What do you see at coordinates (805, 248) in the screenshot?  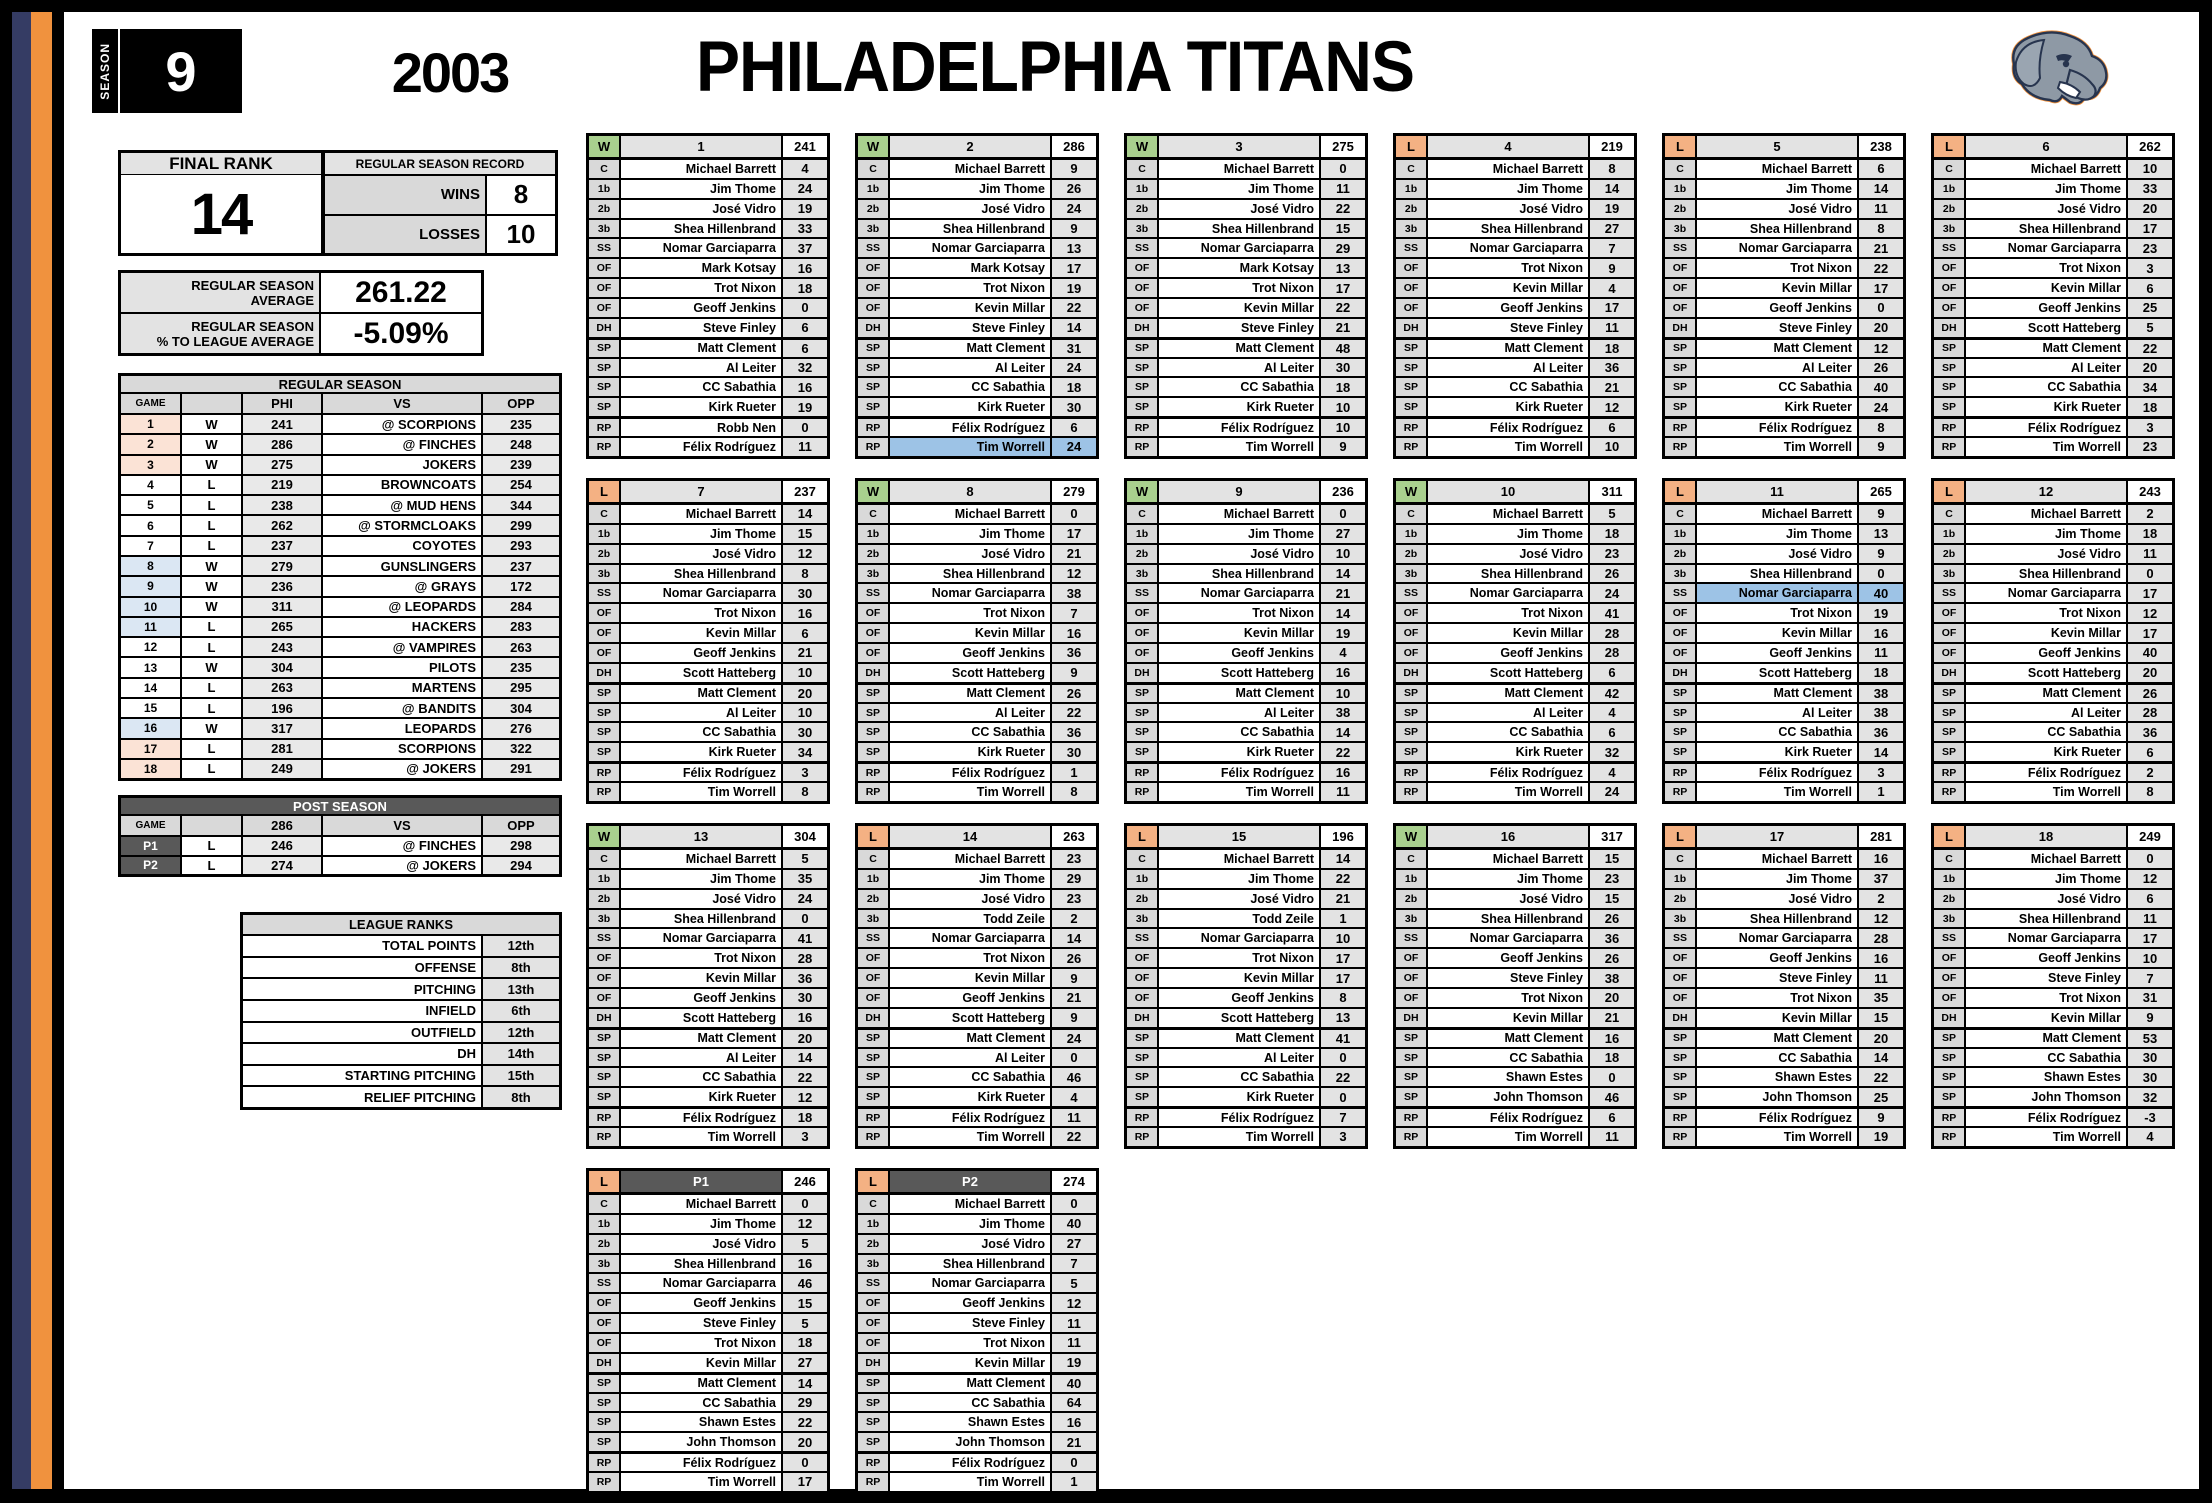 I see `player-points: 37` at bounding box center [805, 248].